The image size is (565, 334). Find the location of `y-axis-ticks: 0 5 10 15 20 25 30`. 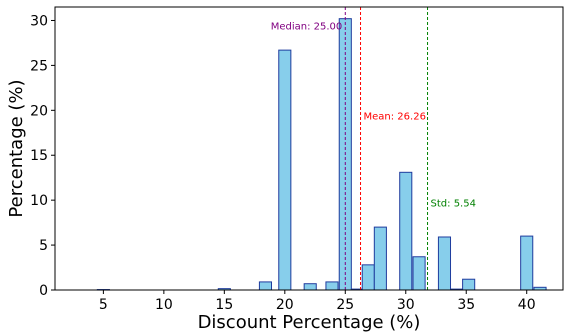

y-axis-ticks: 0 5 10 15 20 25 30 is located at coordinates (42, 156).